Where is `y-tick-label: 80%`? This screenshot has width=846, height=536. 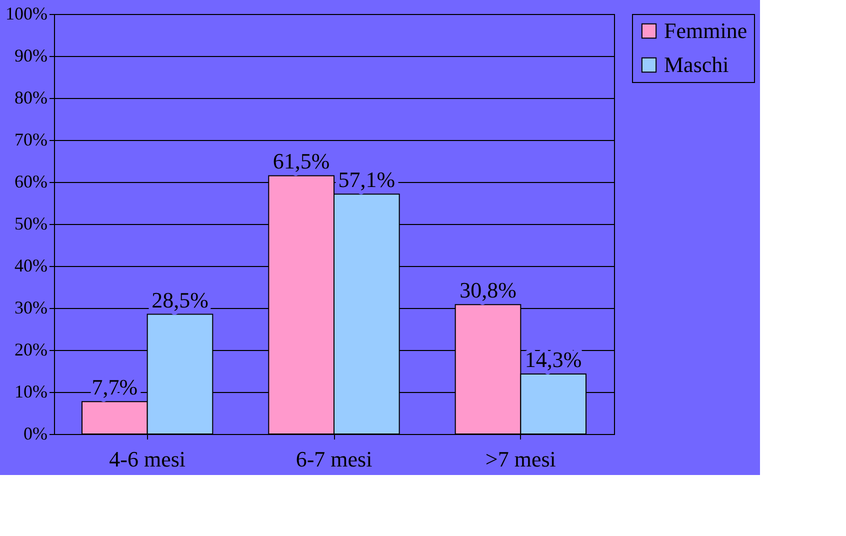 y-tick-label: 80% is located at coordinates (31, 98).